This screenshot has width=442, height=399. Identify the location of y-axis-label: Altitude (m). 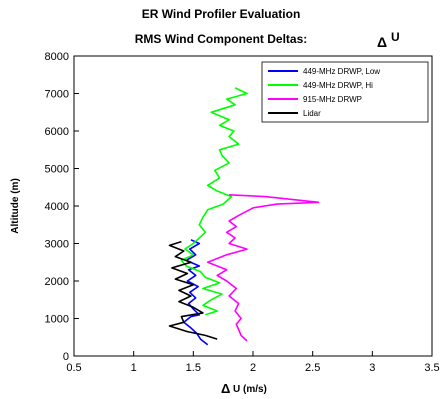
(15, 206).